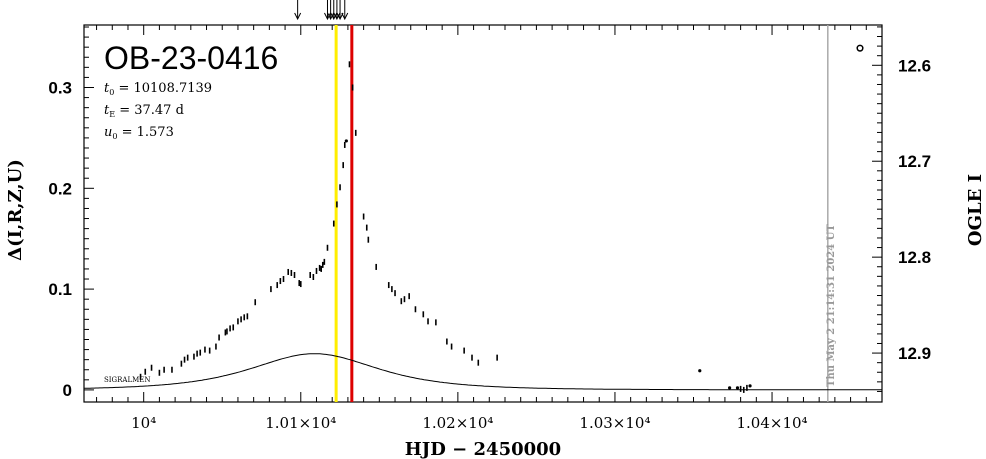  I want to click on x-tick-label: 10⁴, so click(143, 423).